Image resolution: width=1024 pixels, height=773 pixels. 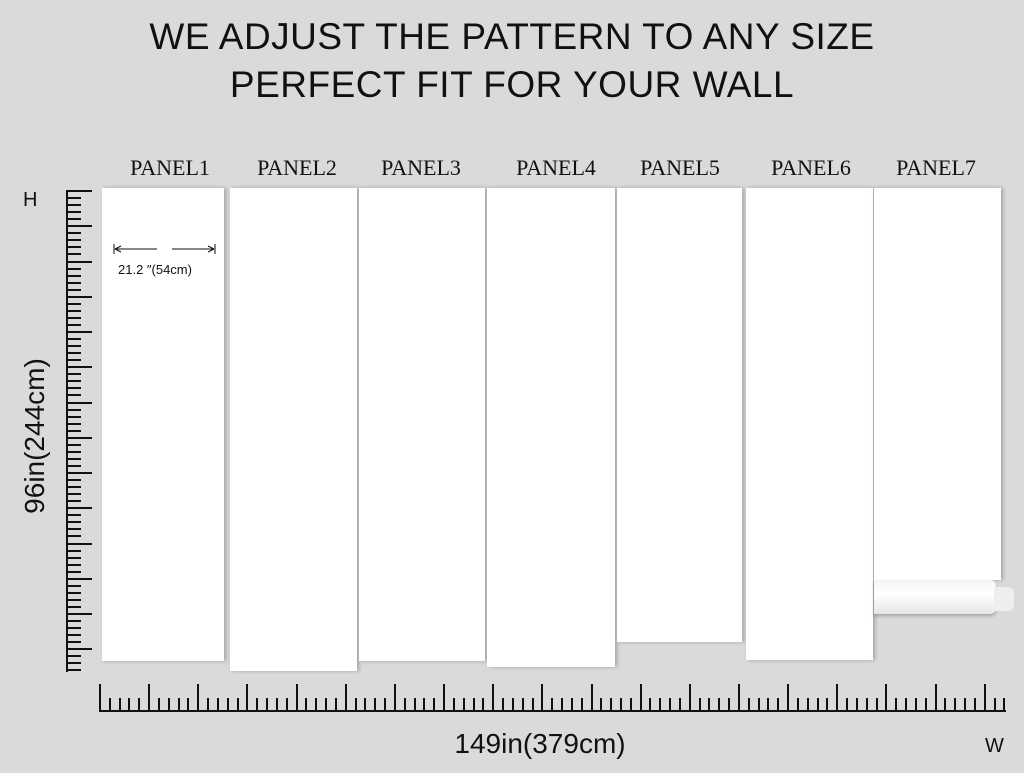 What do you see at coordinates (421, 167) in the screenshot?
I see `panel-label-3: PANEL3` at bounding box center [421, 167].